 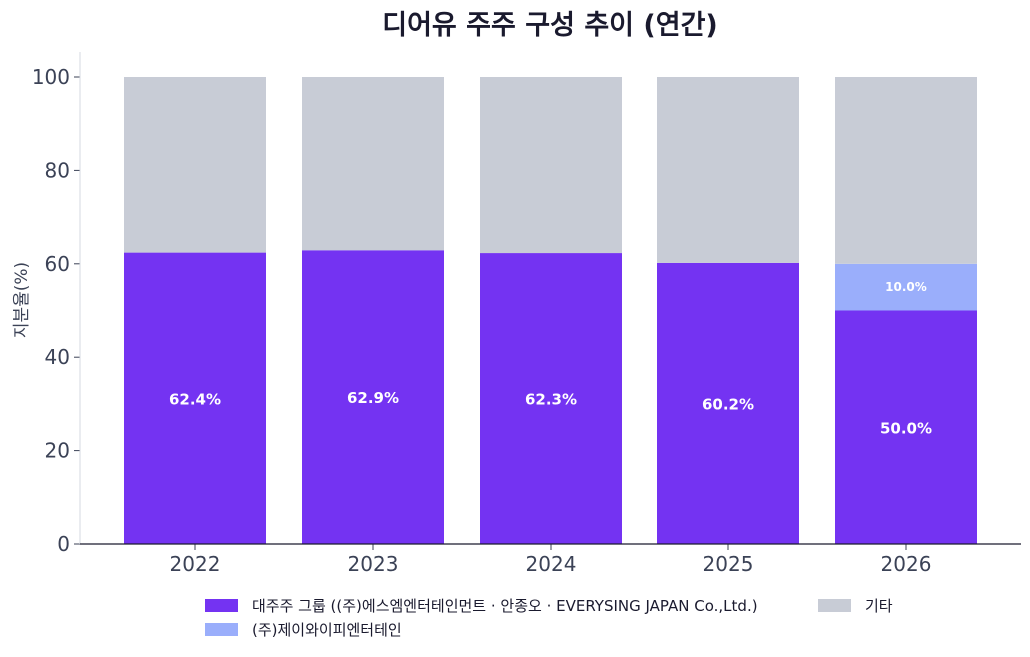 I want to click on x-tick-label: 2026, so click(x=906, y=564).